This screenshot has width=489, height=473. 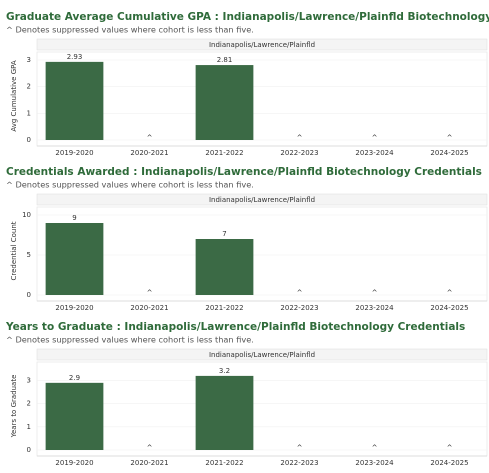 I want to click on value-label: 2.81, so click(x=225, y=60).